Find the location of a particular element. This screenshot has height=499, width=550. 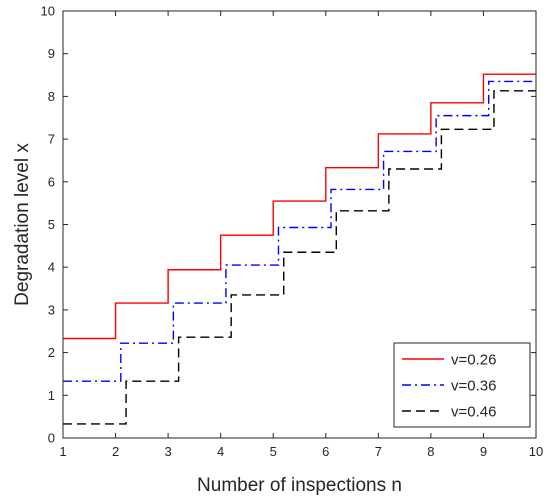

y-tick-label: 8 is located at coordinates (51, 96).